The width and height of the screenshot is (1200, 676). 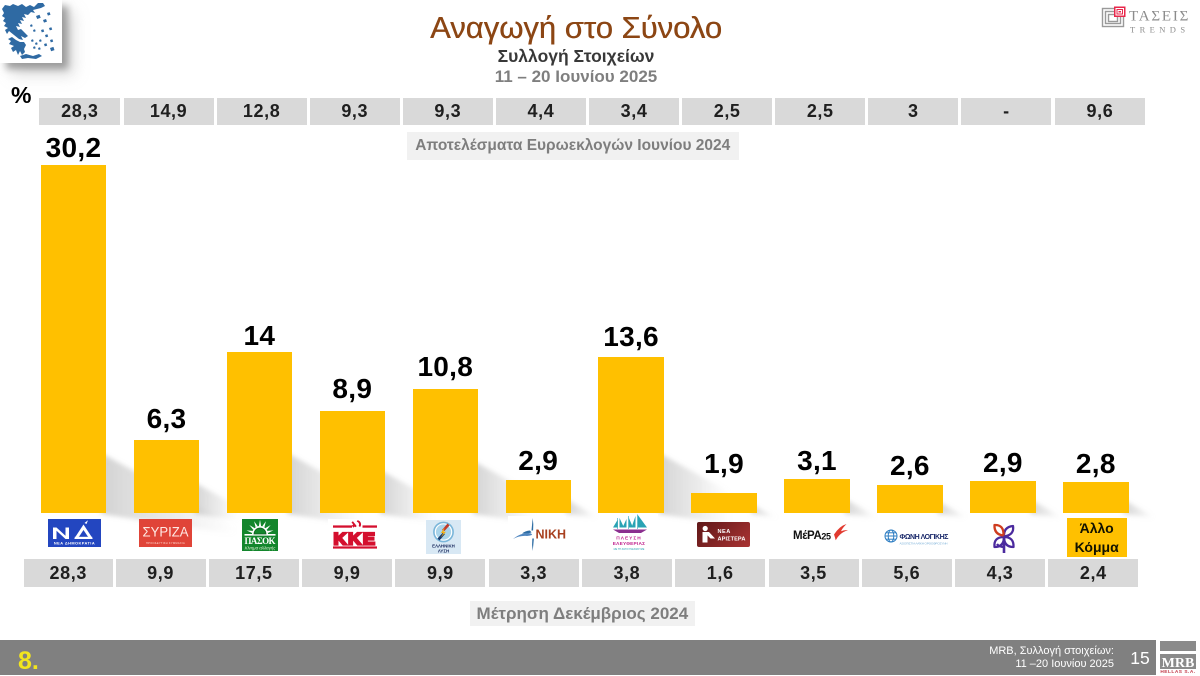 What do you see at coordinates (442, 550) in the screenshot?
I see `svg-text: ΛΥΣΗ` at bounding box center [442, 550].